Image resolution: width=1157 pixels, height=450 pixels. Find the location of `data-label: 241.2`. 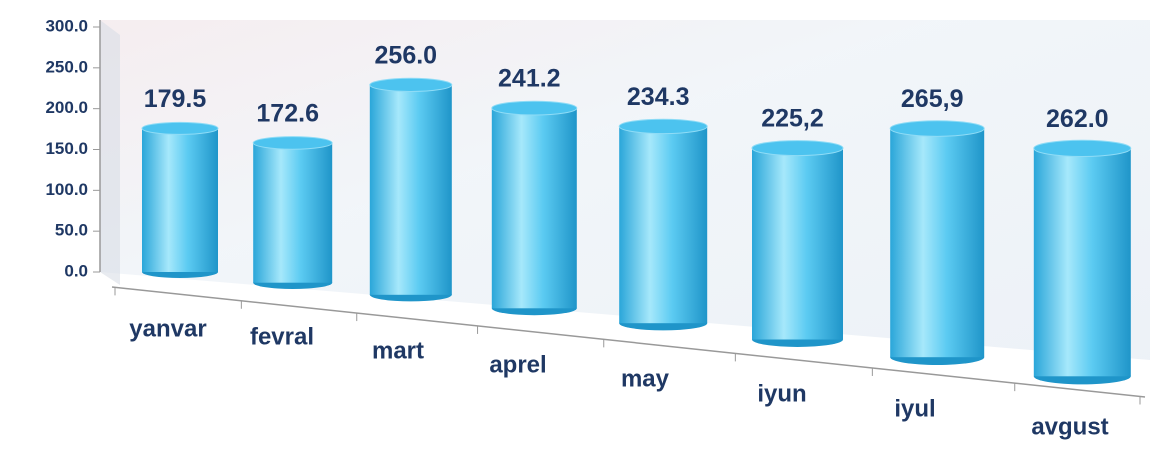

data-label: 241.2 is located at coordinates (529, 79).